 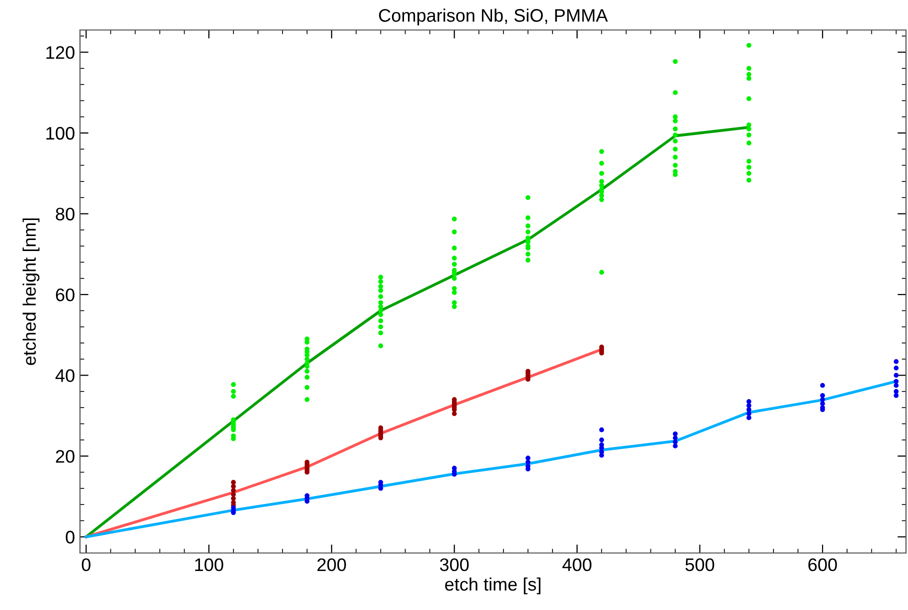 What do you see at coordinates (86, 565) in the screenshot?
I see `x-tick-label: 0` at bounding box center [86, 565].